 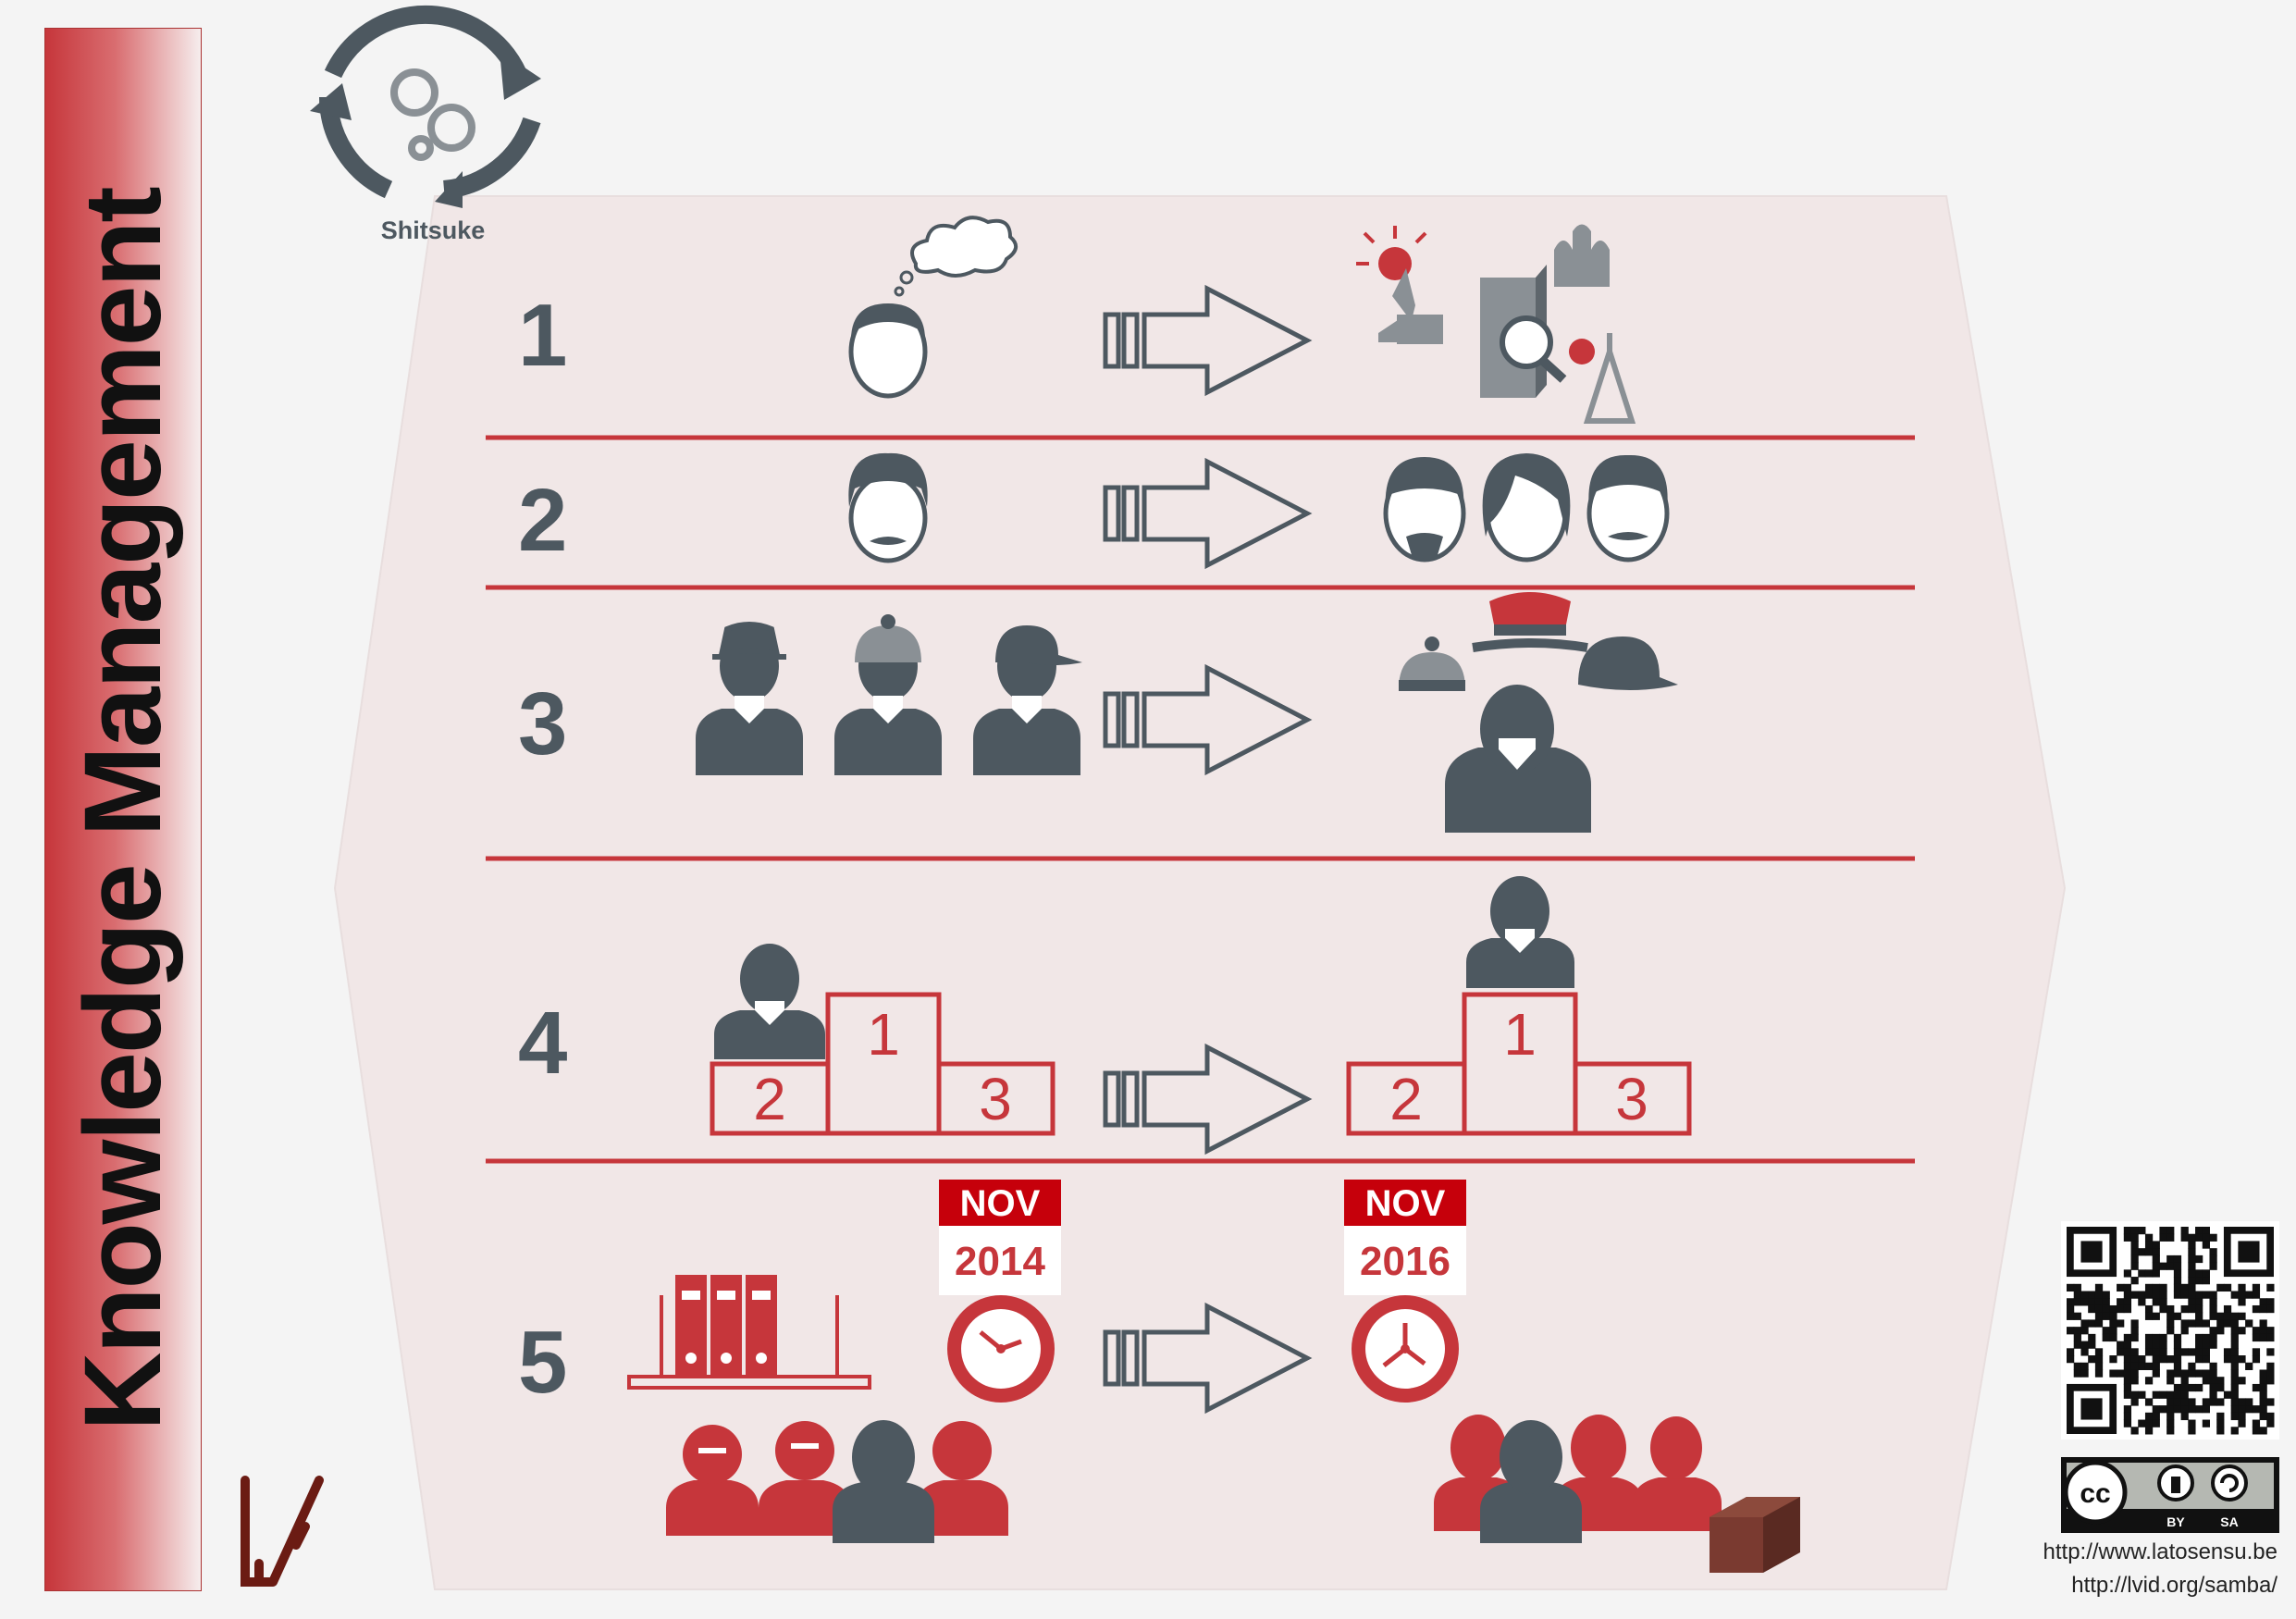 What do you see at coordinates (2175, 1521) in the screenshot?
I see `license-by: BY` at bounding box center [2175, 1521].